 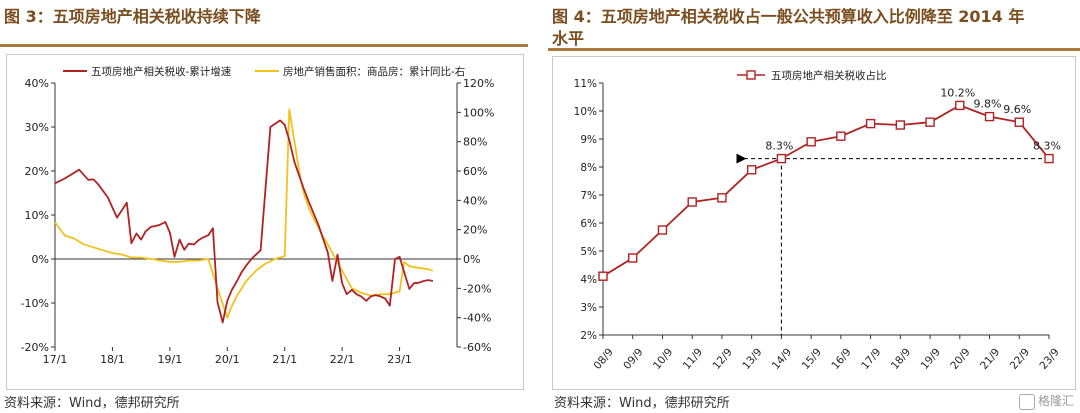 I want to click on y-right-tick-label: -20%, so click(x=477, y=288).